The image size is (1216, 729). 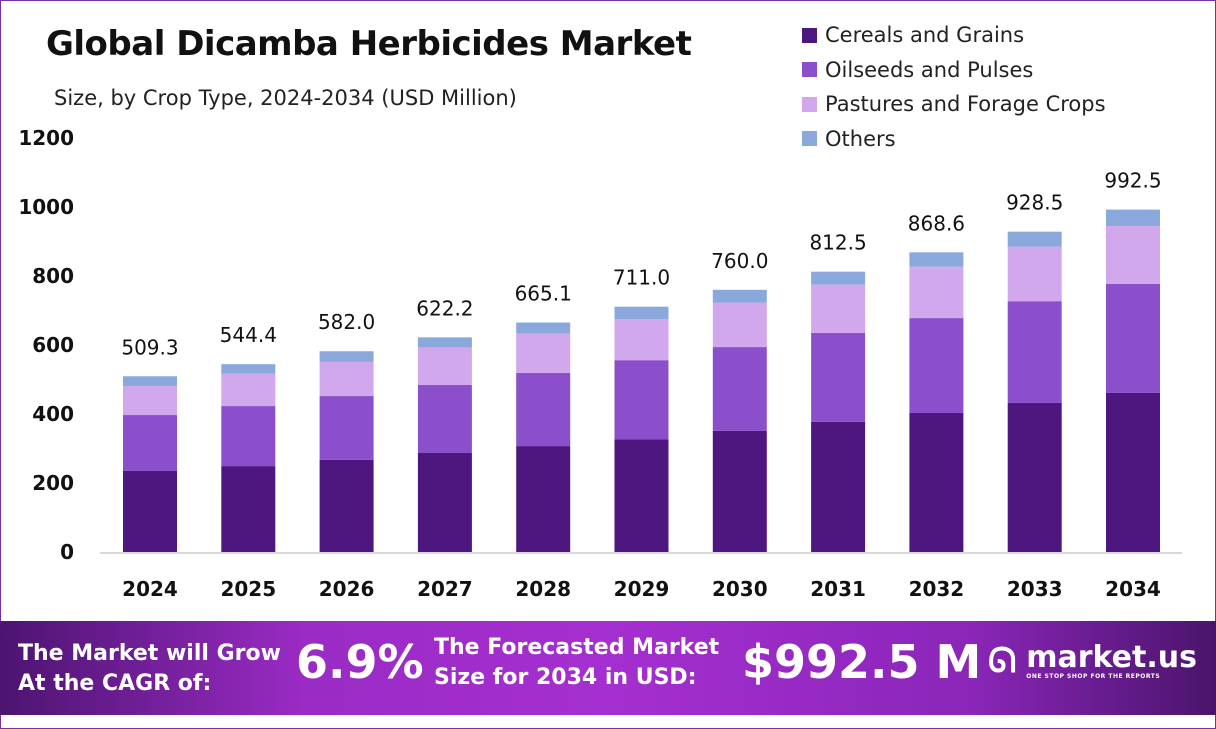 I want to click on y-tick-label: 1000, so click(x=46, y=207).